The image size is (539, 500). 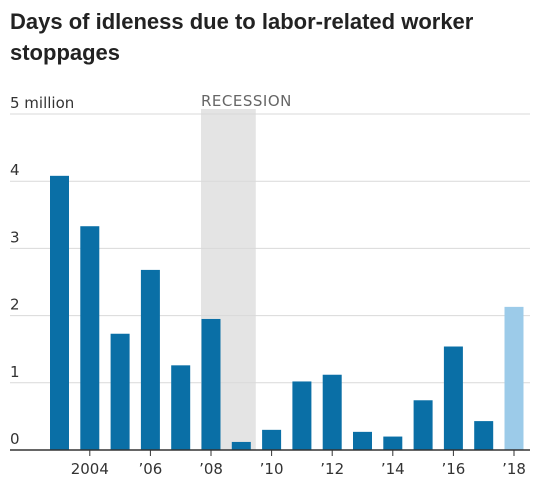 I want to click on y-axis-labels: 0 1 2 3 4 5 million, so click(x=42, y=271).